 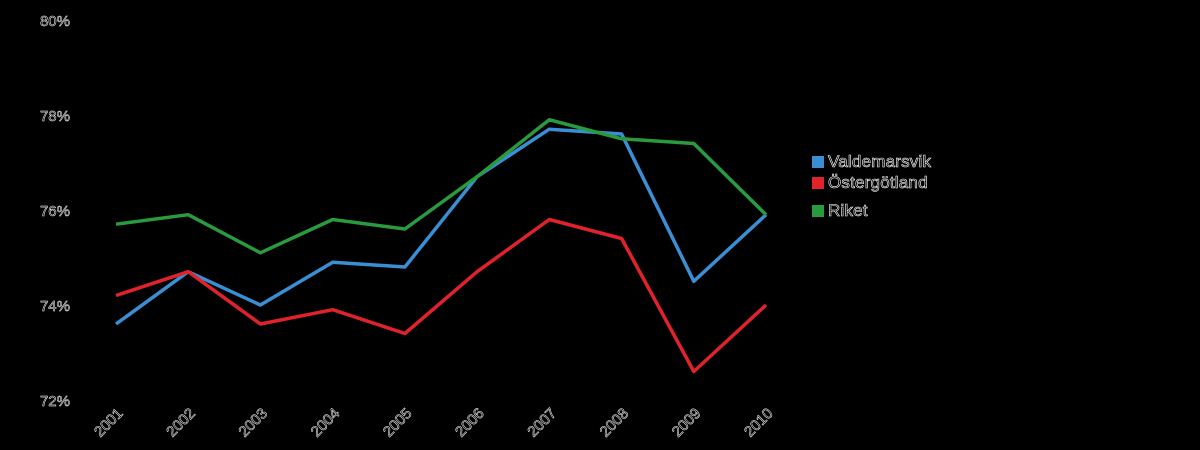 What do you see at coordinates (55, 306) in the screenshot?
I see `y-tick-label: 74%` at bounding box center [55, 306].